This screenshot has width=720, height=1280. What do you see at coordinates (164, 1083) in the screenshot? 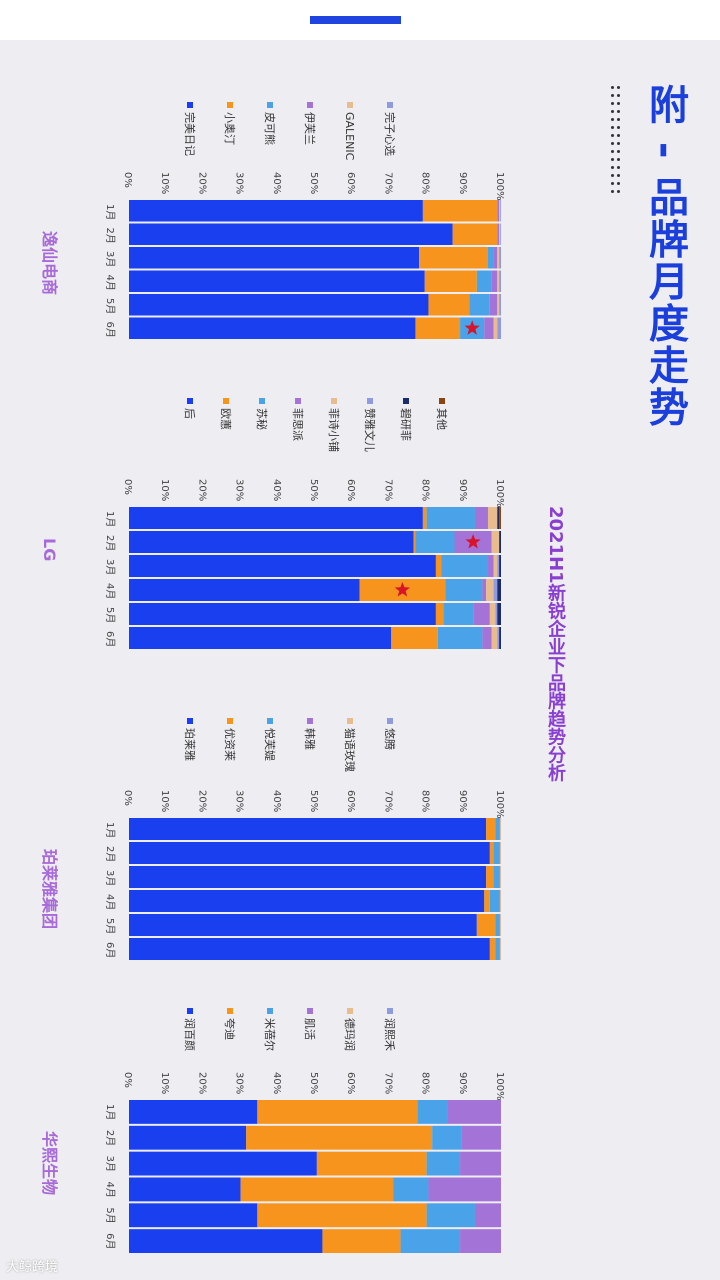
I see `tick-label: 10%` at bounding box center [164, 1083].